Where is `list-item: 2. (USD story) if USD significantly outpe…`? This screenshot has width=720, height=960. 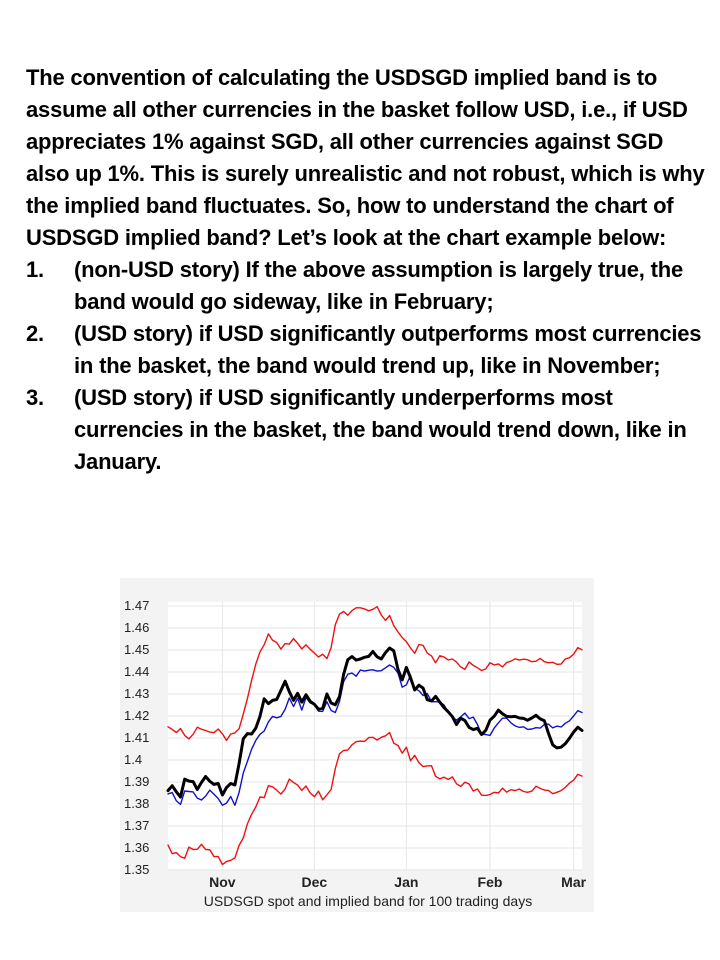 list-item: 2. (USD story) if USD significantly outpe… is located at coordinates (366, 350).